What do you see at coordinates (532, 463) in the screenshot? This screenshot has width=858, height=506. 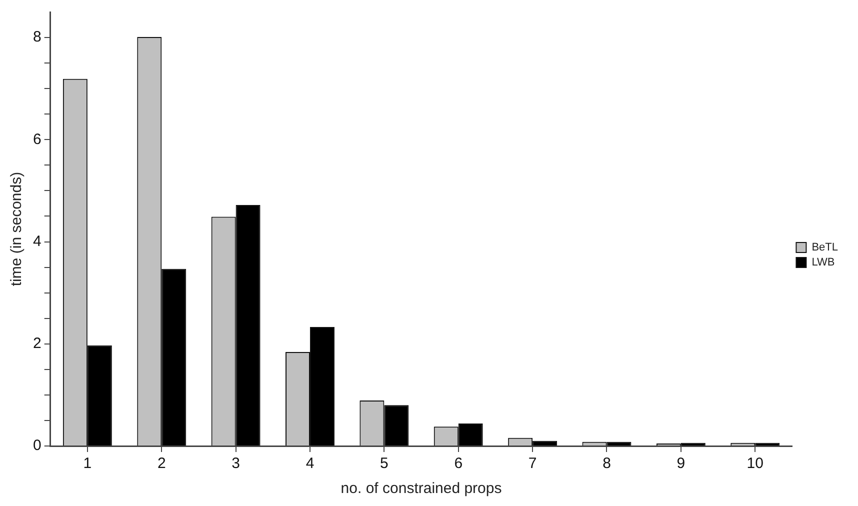 I see `x-tick-label: 7` at bounding box center [532, 463].